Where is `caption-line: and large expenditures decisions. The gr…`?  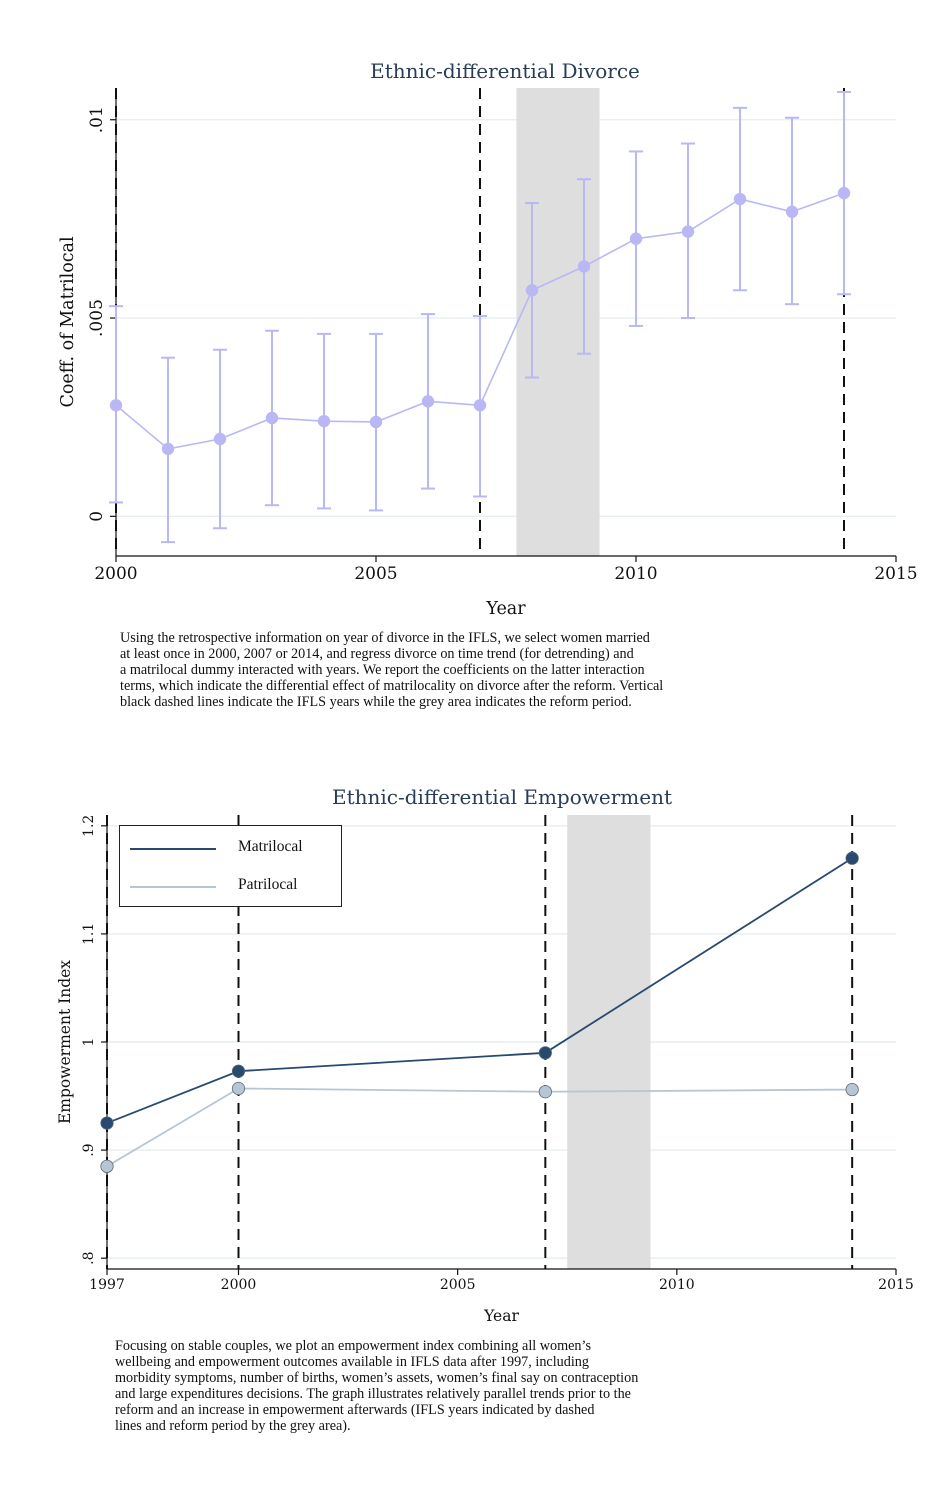 caption-line: and large expenditures decisions. The gr… is located at coordinates (373, 1394).